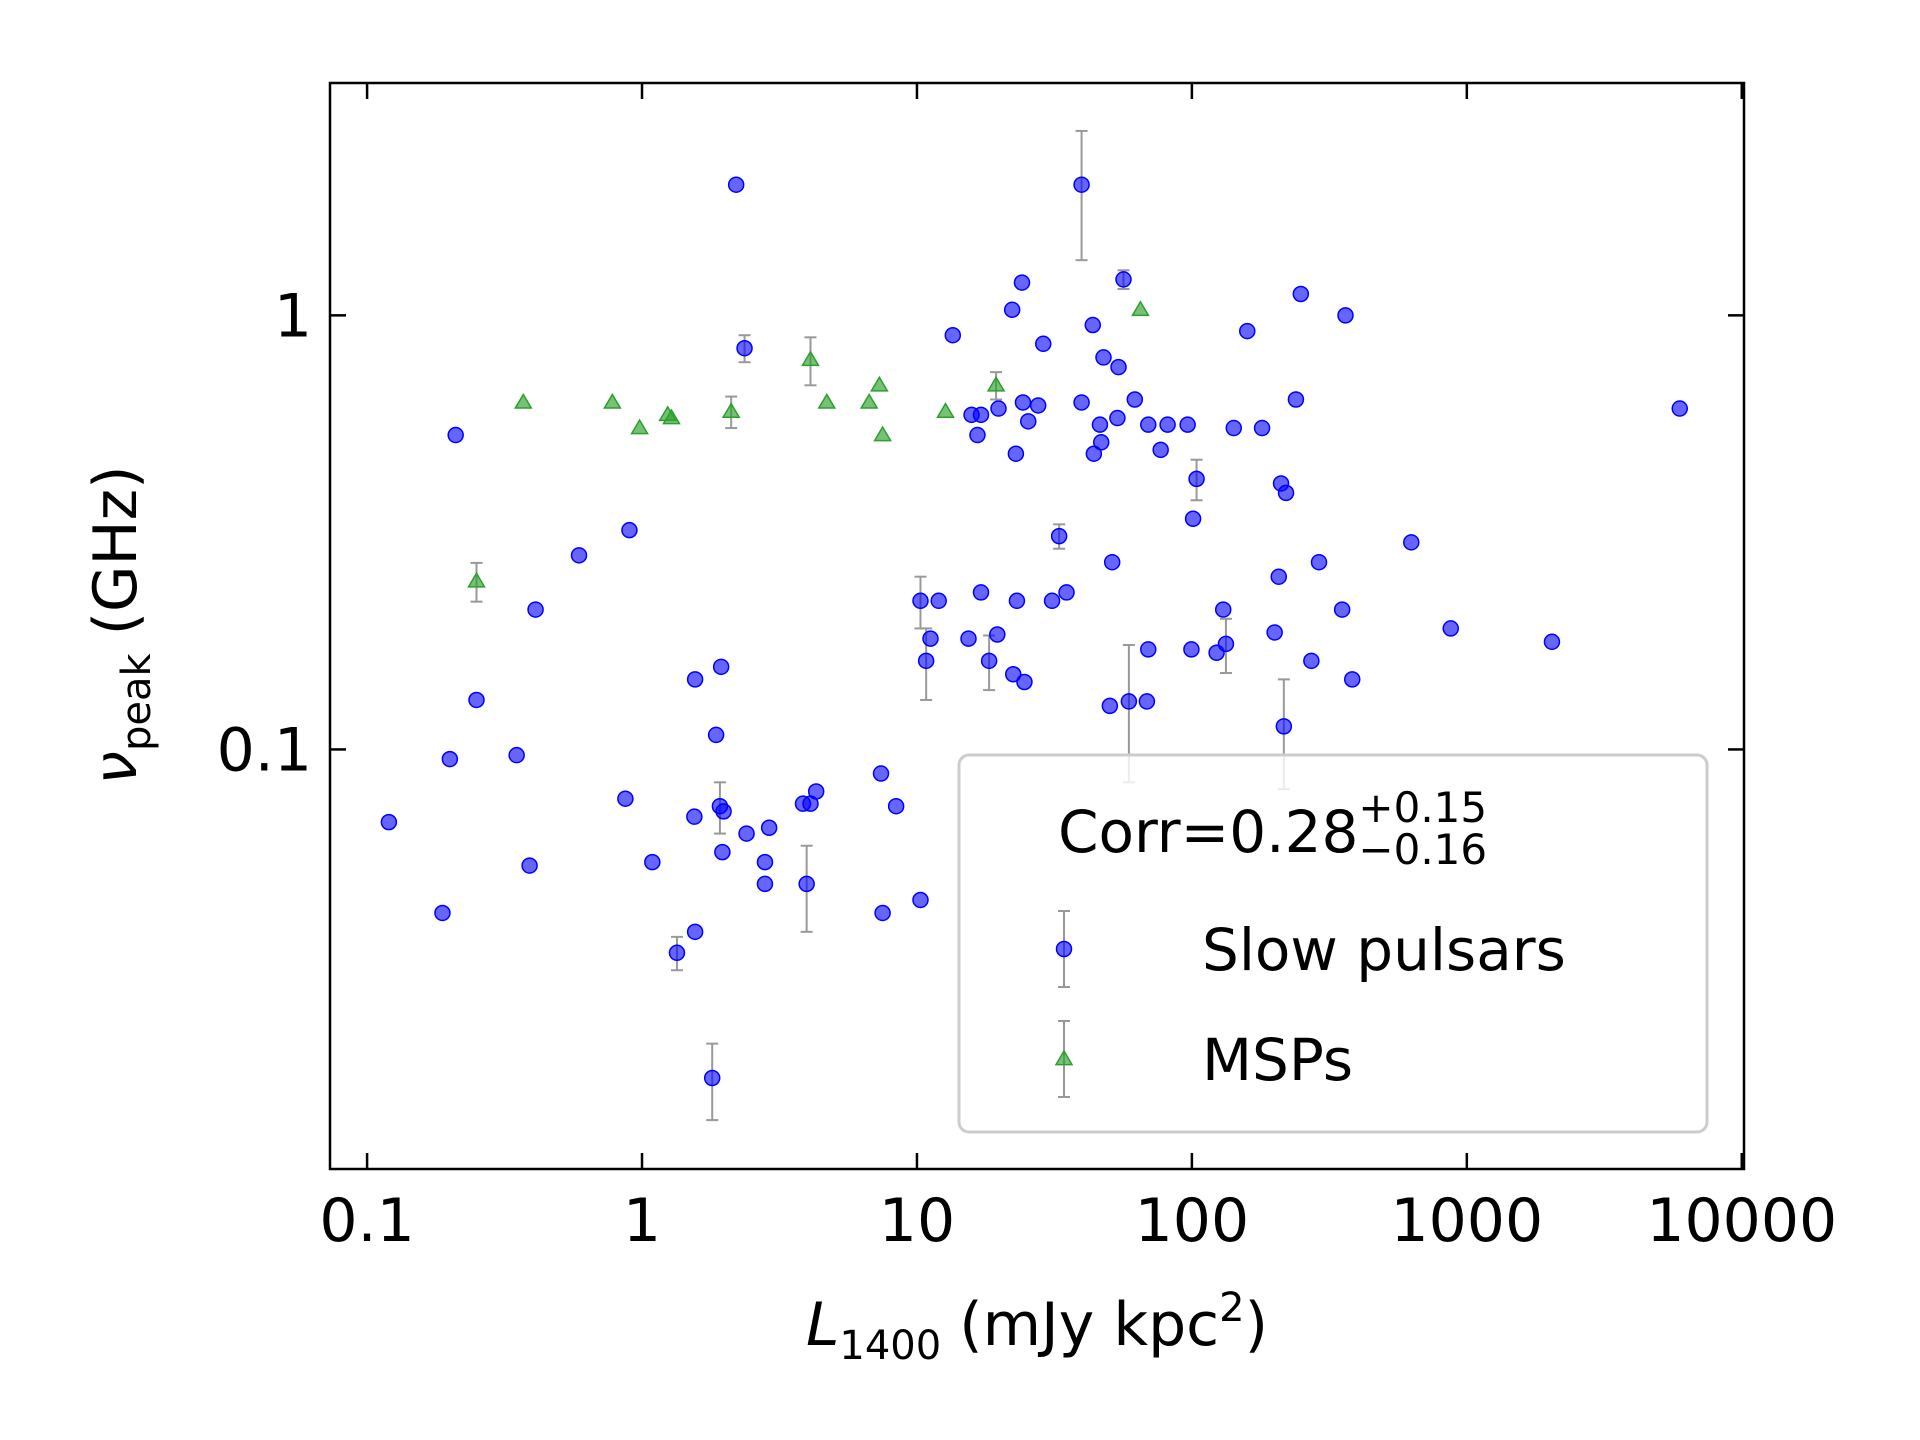 The image size is (1920, 1440). Describe the element at coordinates (137, 702) in the screenshot. I see `y-label-sub: peak` at that location.